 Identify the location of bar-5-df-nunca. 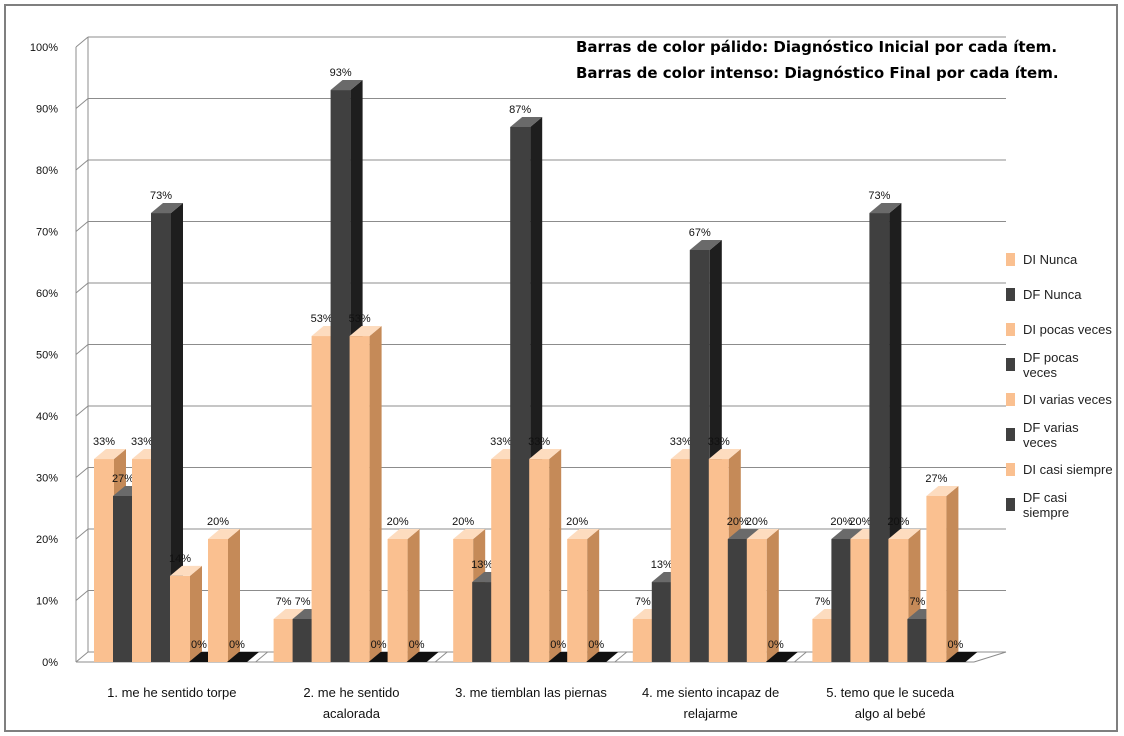
(841, 600).